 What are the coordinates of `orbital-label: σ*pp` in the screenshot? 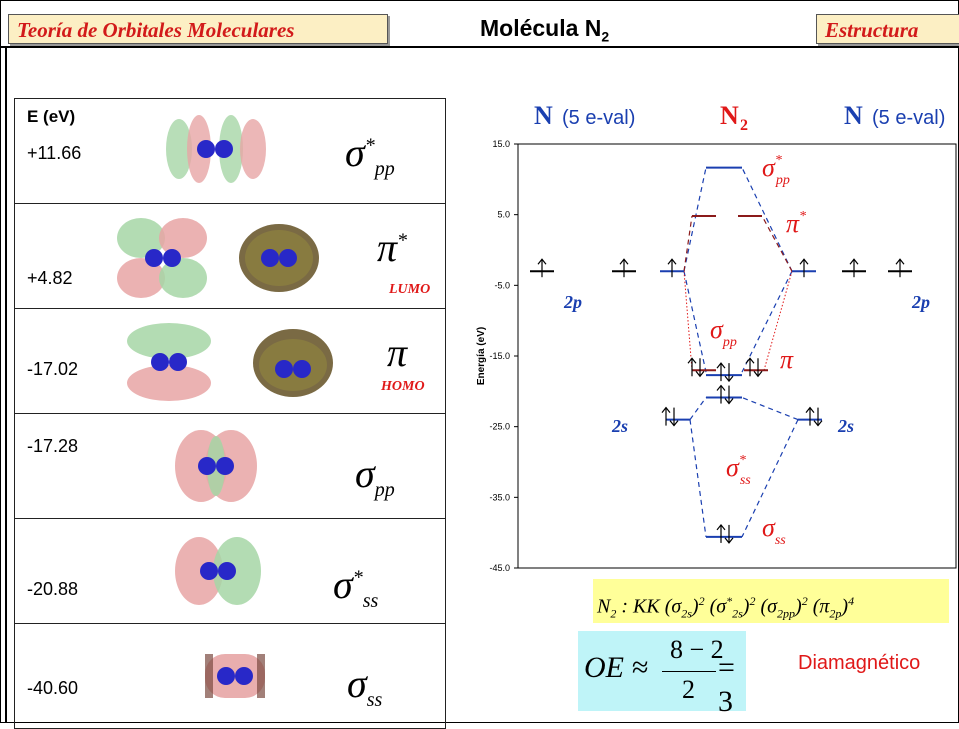 It's located at (370, 155).